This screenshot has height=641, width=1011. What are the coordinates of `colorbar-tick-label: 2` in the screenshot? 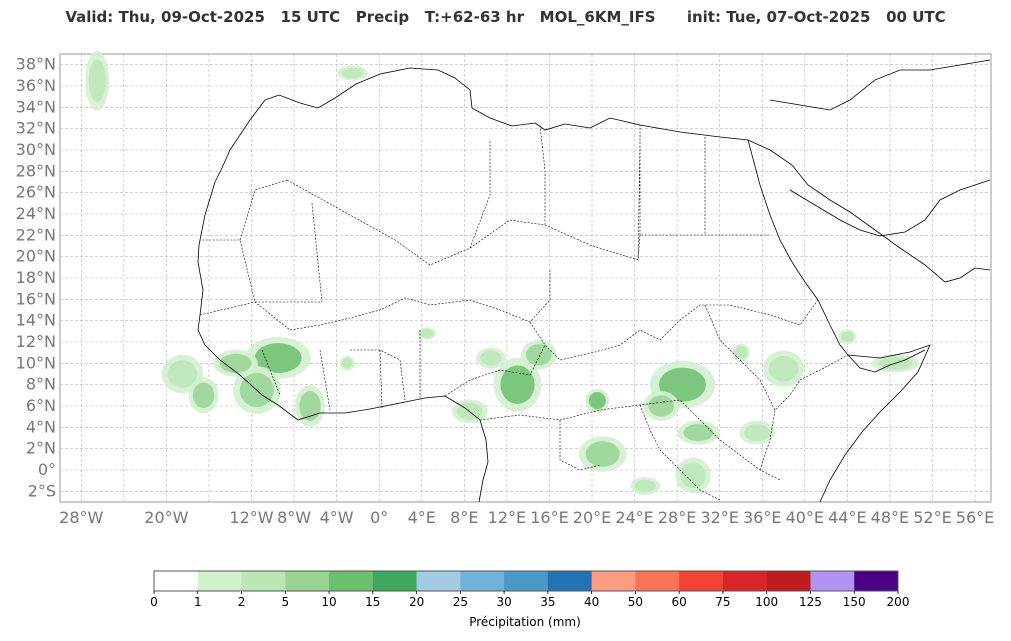 It's located at (242, 602).